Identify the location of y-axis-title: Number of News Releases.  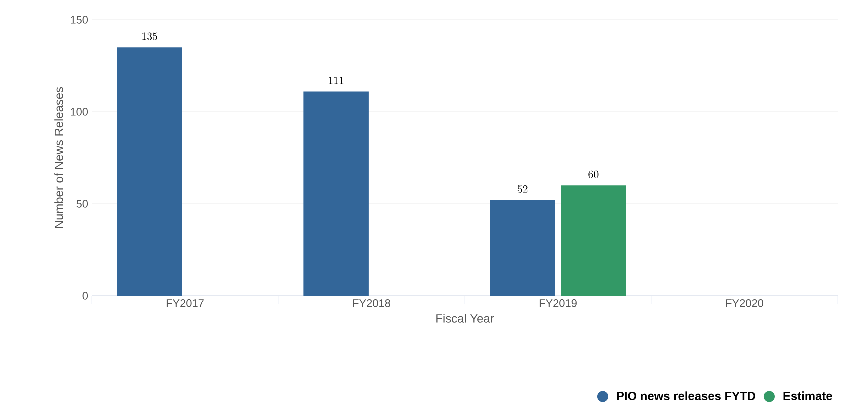
(59, 157).